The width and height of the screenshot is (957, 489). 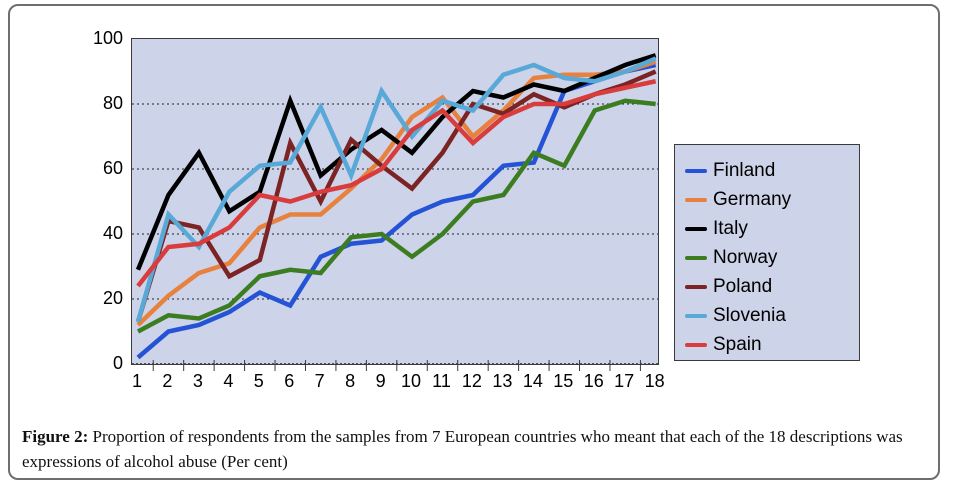 What do you see at coordinates (112, 168) in the screenshot?
I see `y-axis-tick-label-60: 60` at bounding box center [112, 168].